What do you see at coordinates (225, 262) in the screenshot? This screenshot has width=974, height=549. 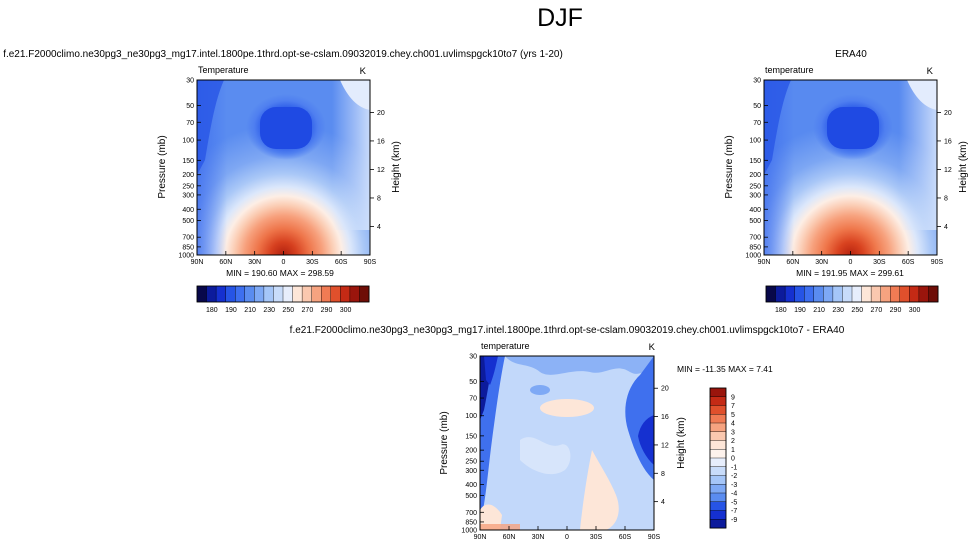 I see `x-tick-label: 60N` at bounding box center [225, 262].